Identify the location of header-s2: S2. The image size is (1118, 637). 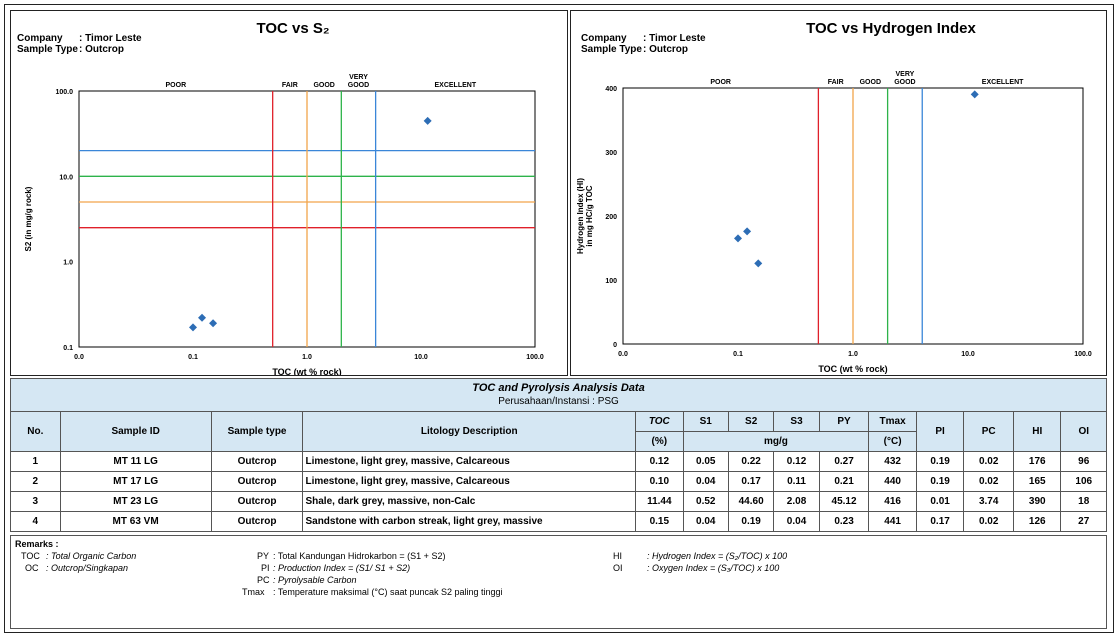
(751, 421).